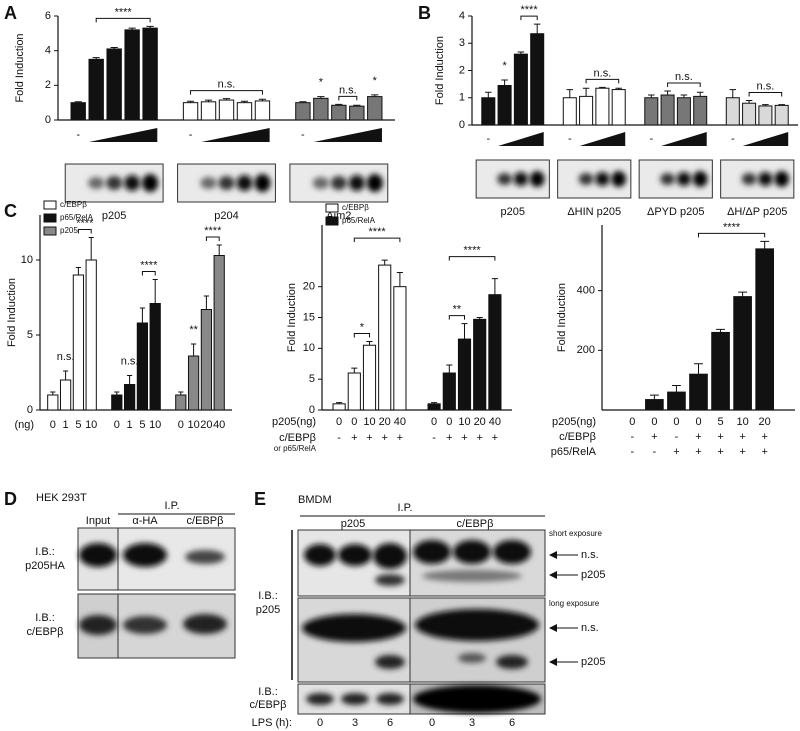  Describe the element at coordinates (226, 216) in the screenshot. I see `blot-label: p204` at that location.